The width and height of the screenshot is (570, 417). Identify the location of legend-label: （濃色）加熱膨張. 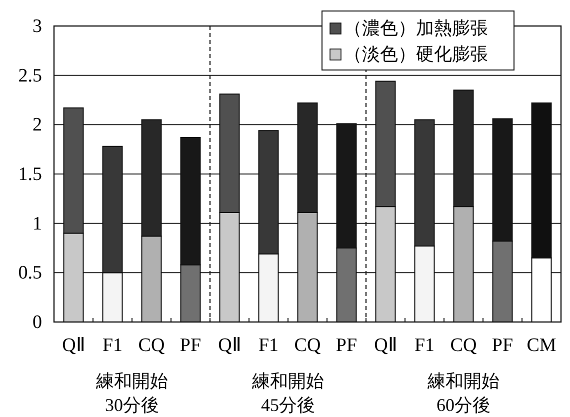
(416, 28).